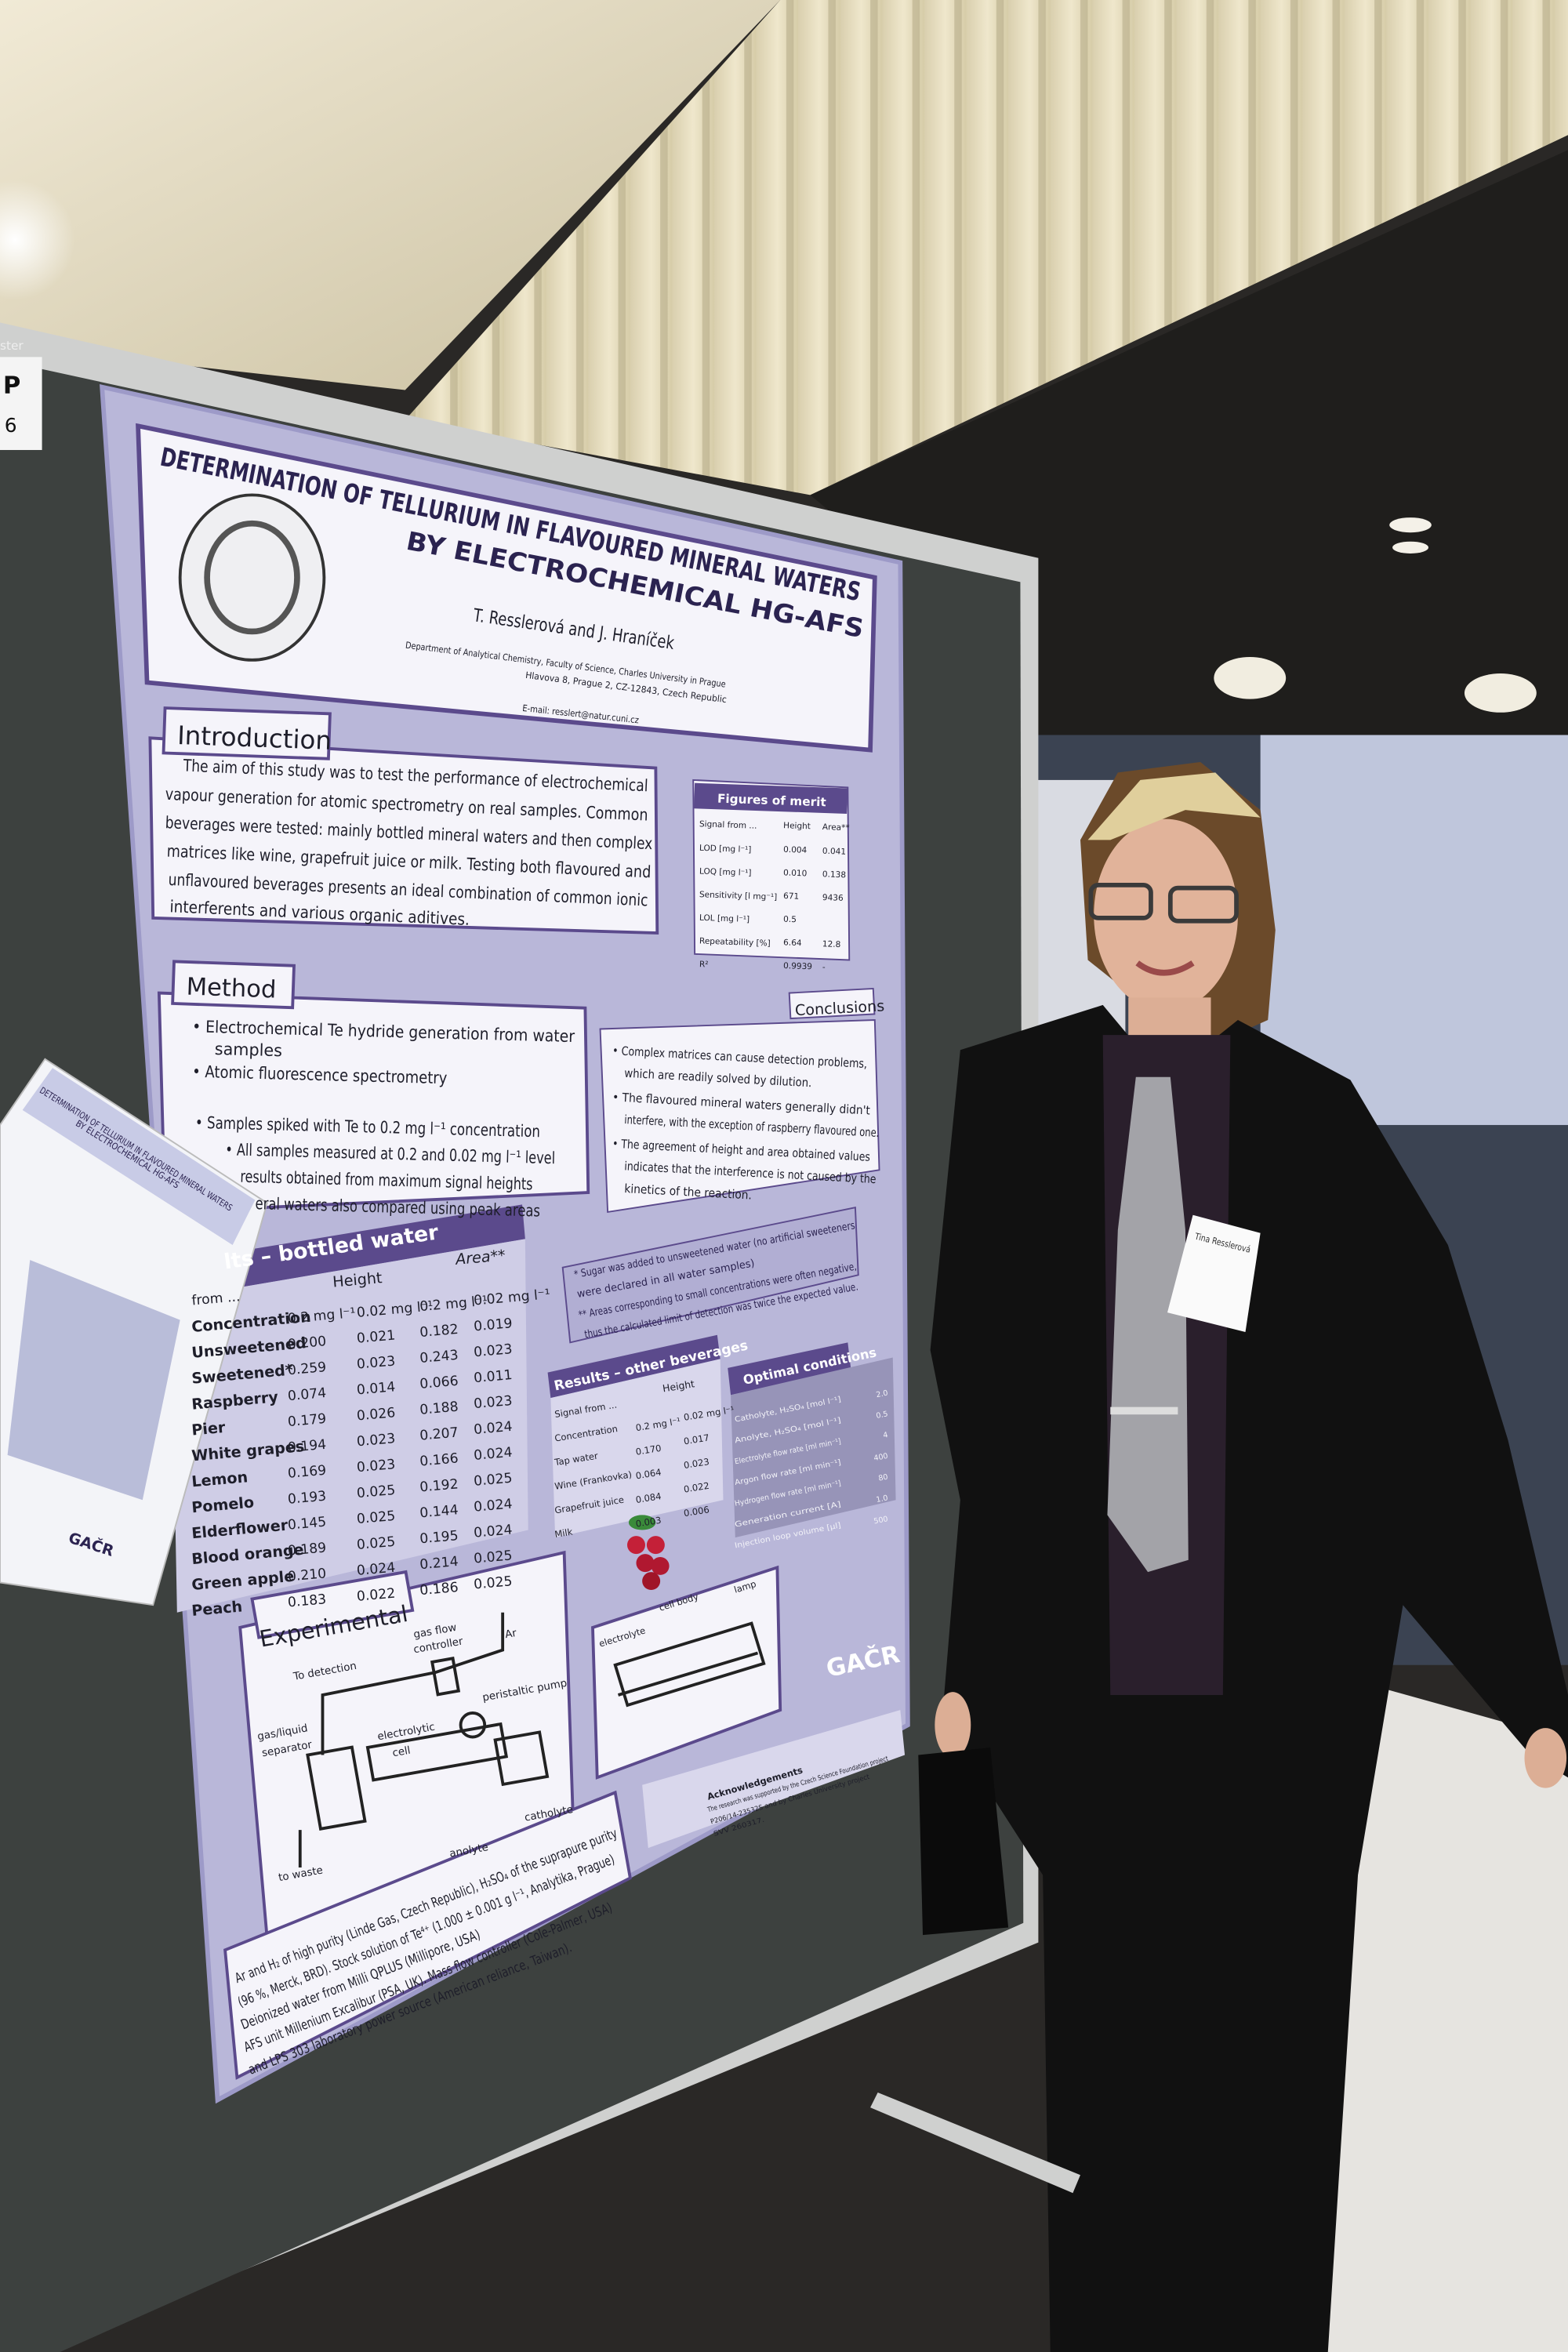 The width and height of the screenshot is (1568, 2352). What do you see at coordinates (963, 1841) in the screenshot?
I see `bag` at bounding box center [963, 1841].